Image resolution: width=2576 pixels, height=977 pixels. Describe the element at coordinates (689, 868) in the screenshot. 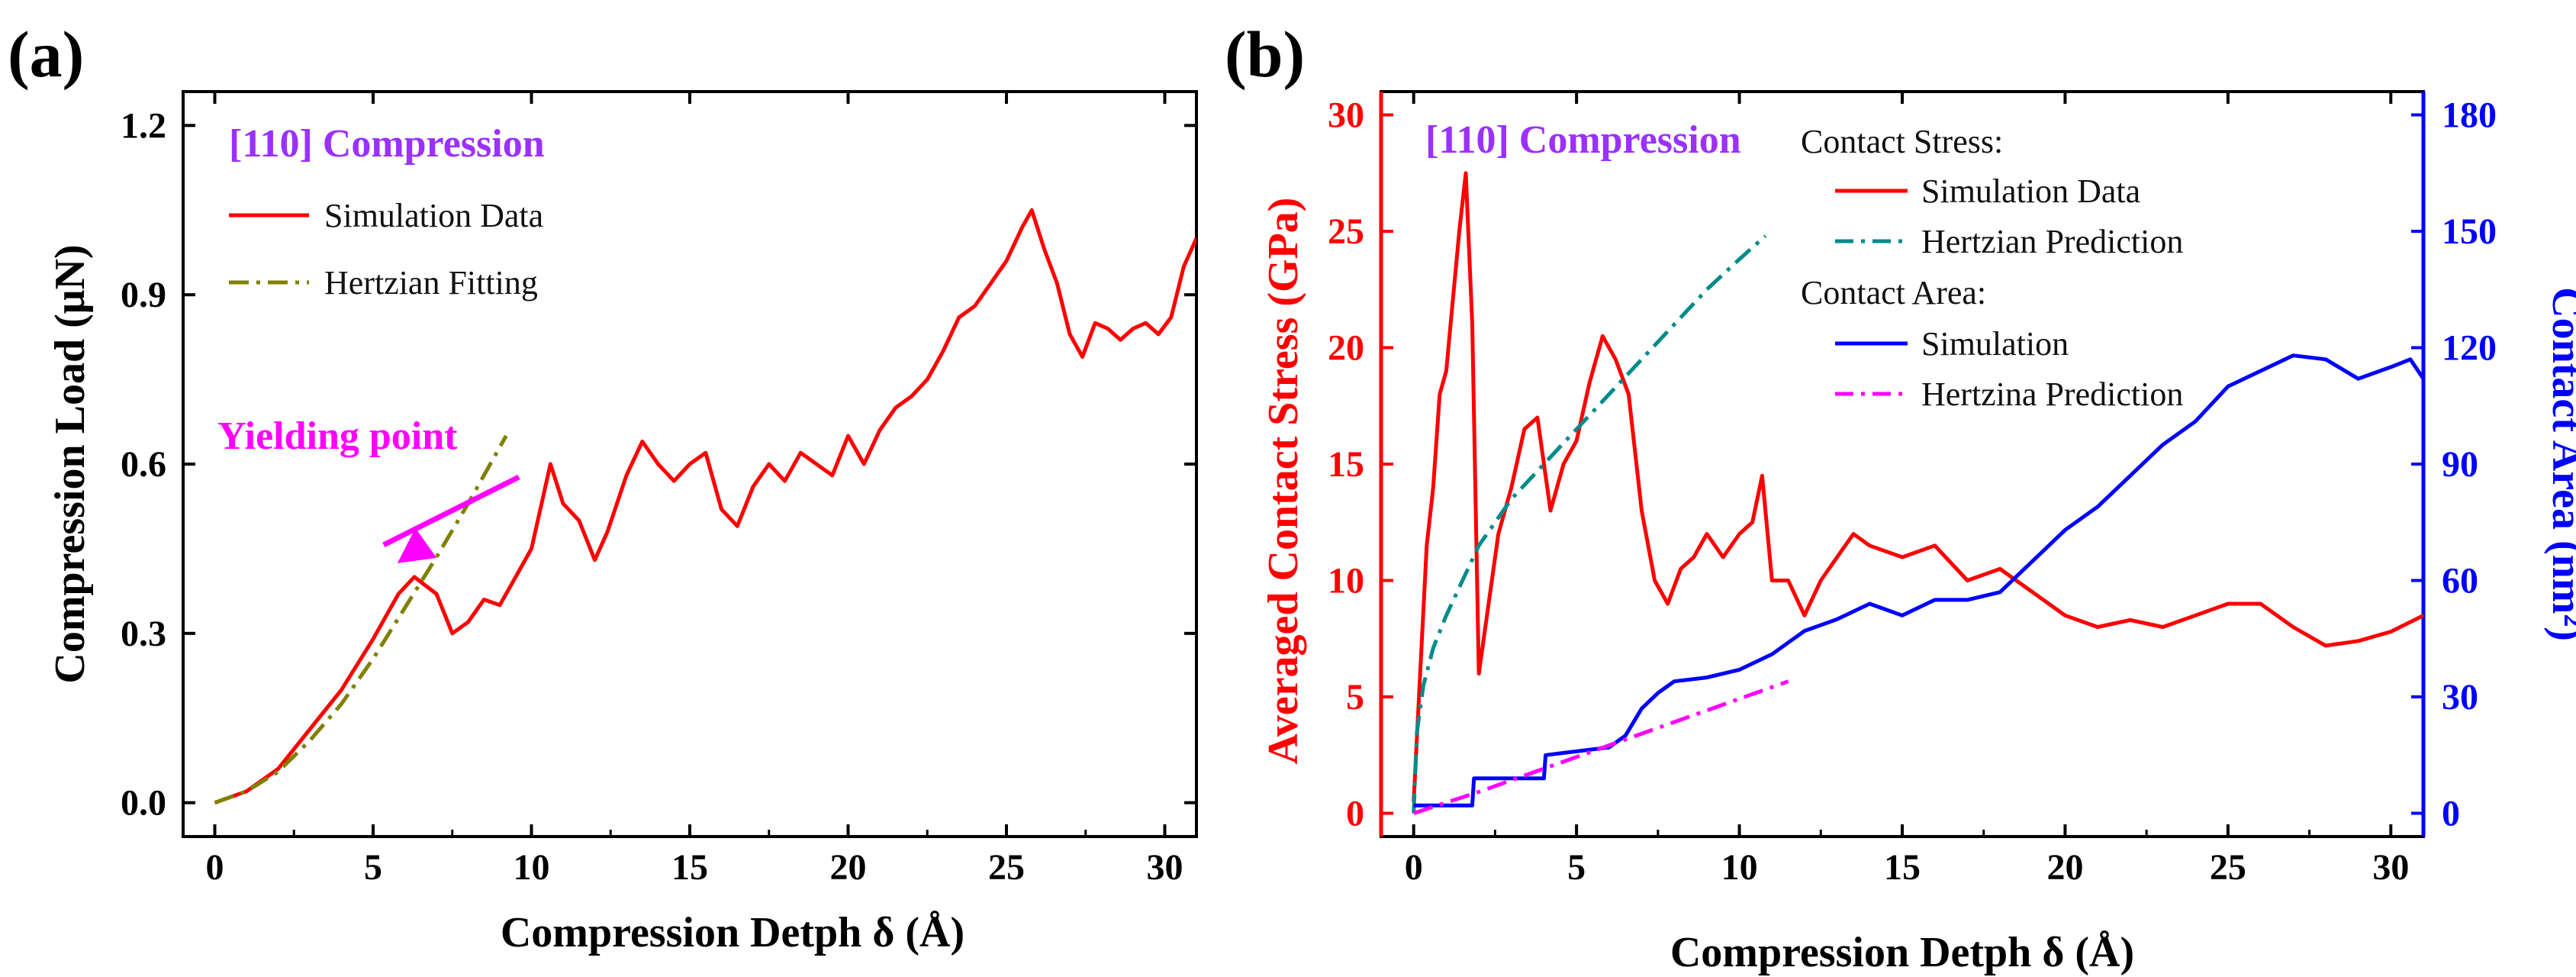

I see `panel-a-xtick-label-15: 15` at that location.